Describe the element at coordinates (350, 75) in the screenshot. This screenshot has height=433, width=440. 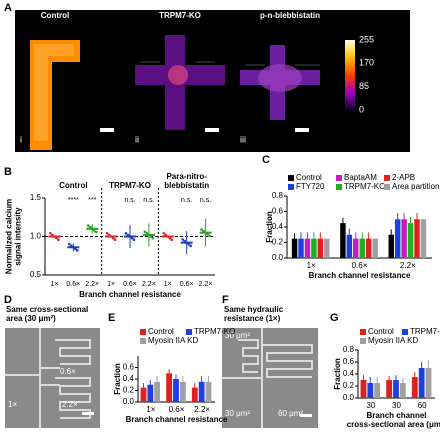
I see `colorbar` at that location.